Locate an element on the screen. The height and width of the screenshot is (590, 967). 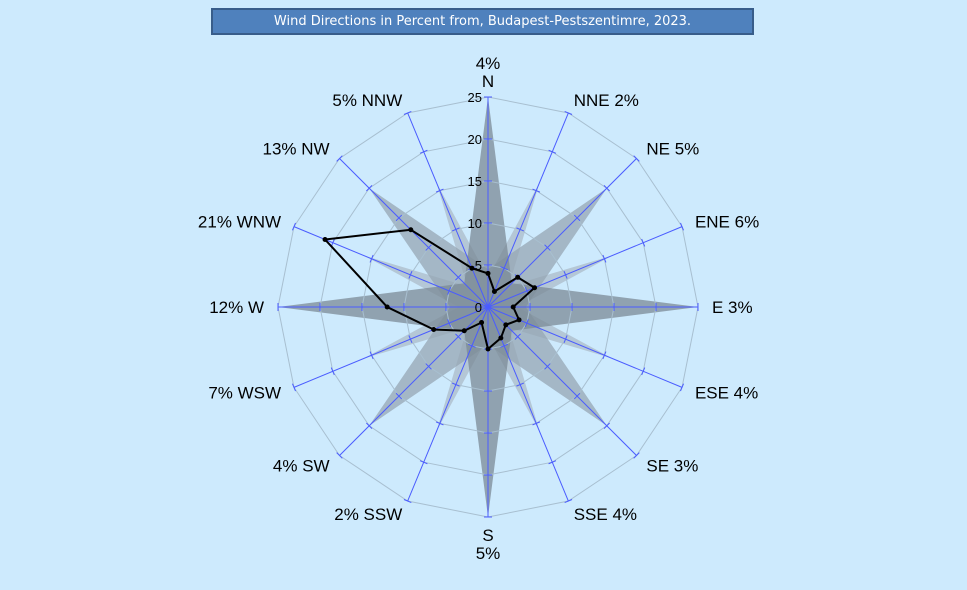
category-label: S is located at coordinates (487, 535).